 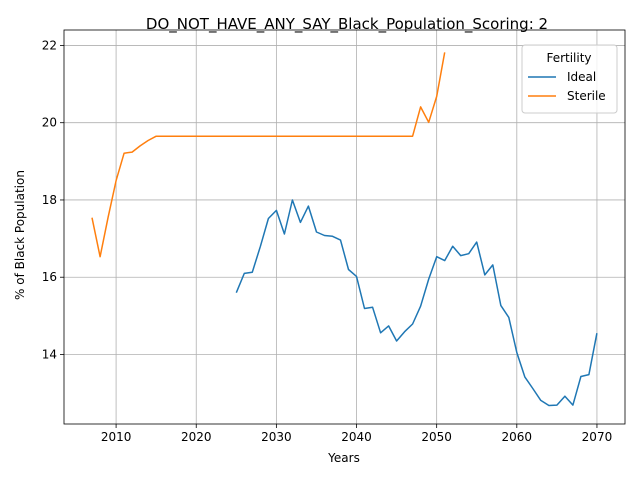 I want to click on x-tick-label: 2050, so click(x=436, y=437).